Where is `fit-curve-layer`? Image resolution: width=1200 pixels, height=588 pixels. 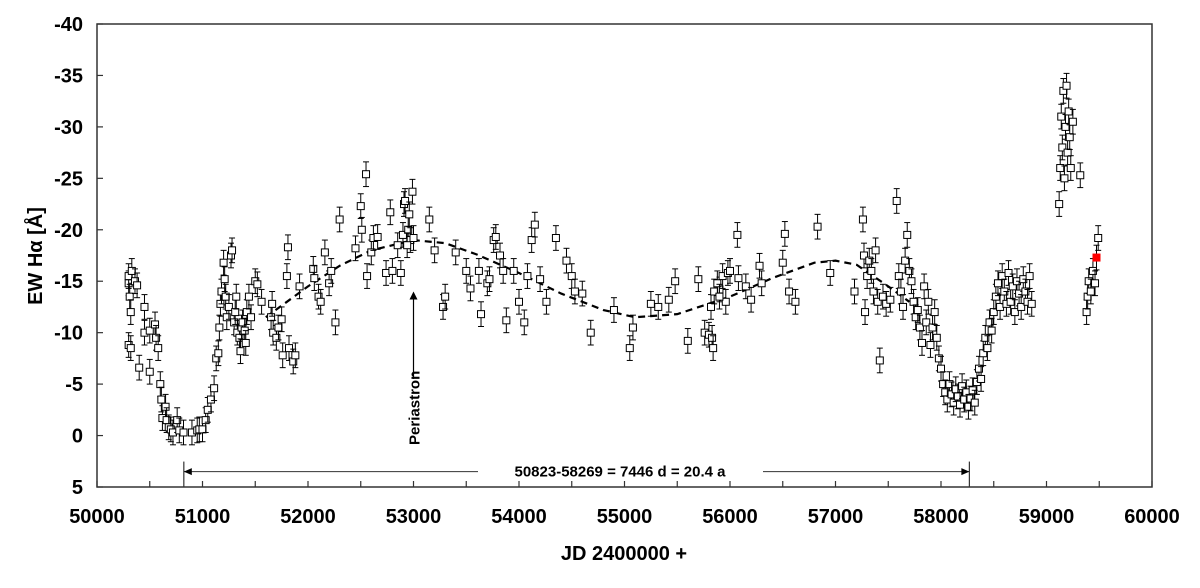 fit-curve-layer is located at coordinates (587, 278).